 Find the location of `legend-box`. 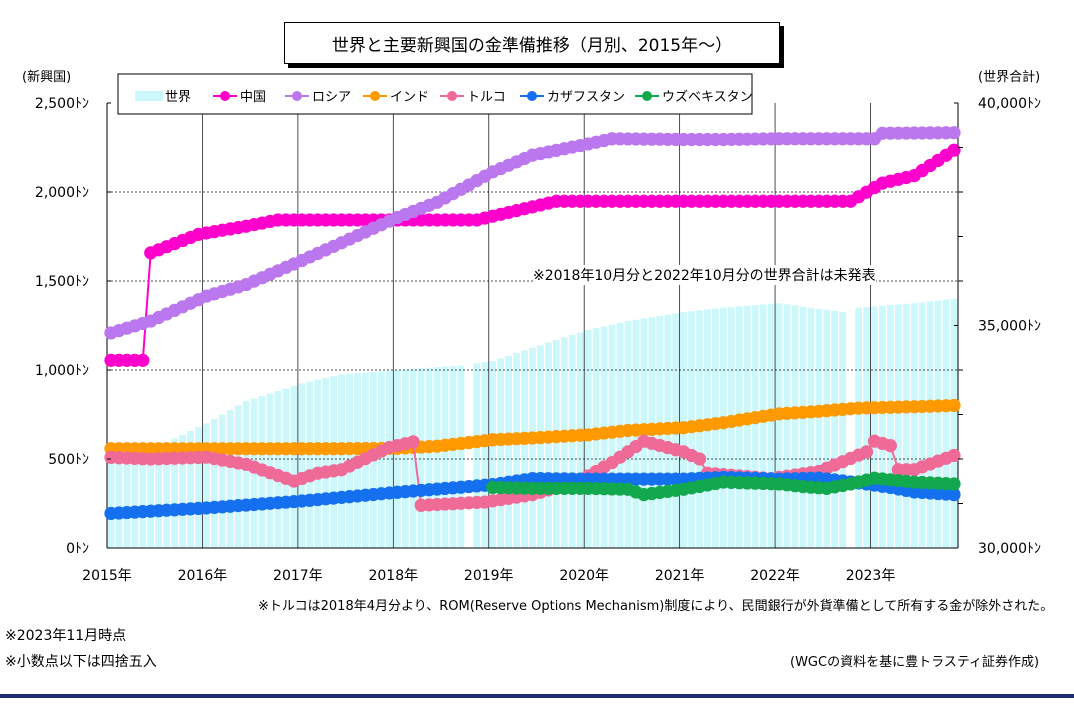

legend-box is located at coordinates (435, 94).